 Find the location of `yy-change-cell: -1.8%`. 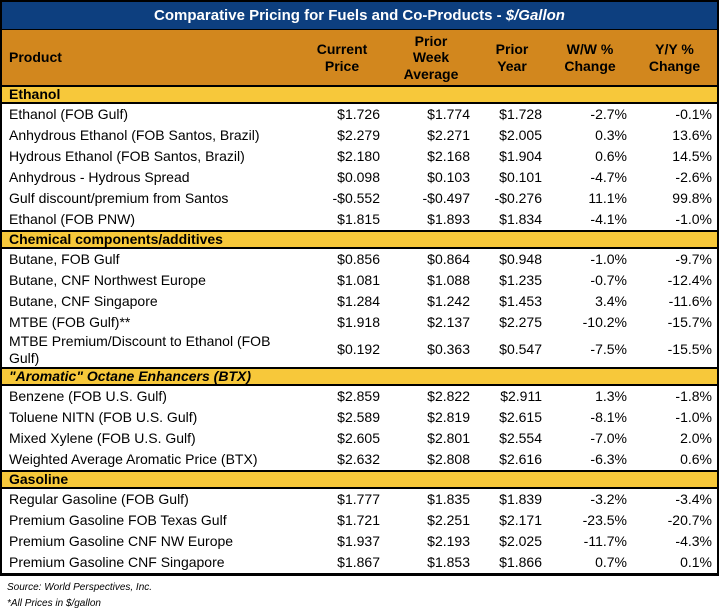

yy-change-cell: -1.8% is located at coordinates (674, 395).